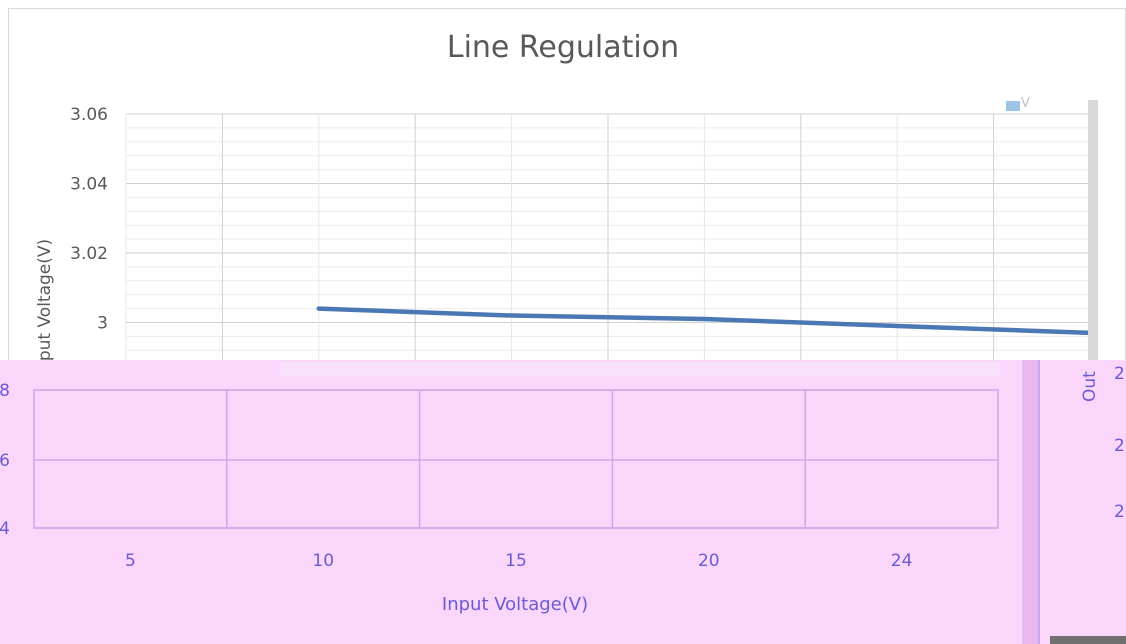 This screenshot has height=644, width=1126. Describe the element at coordinates (5, 391) in the screenshot. I see `overlay-y-tick-label: 8` at that location.